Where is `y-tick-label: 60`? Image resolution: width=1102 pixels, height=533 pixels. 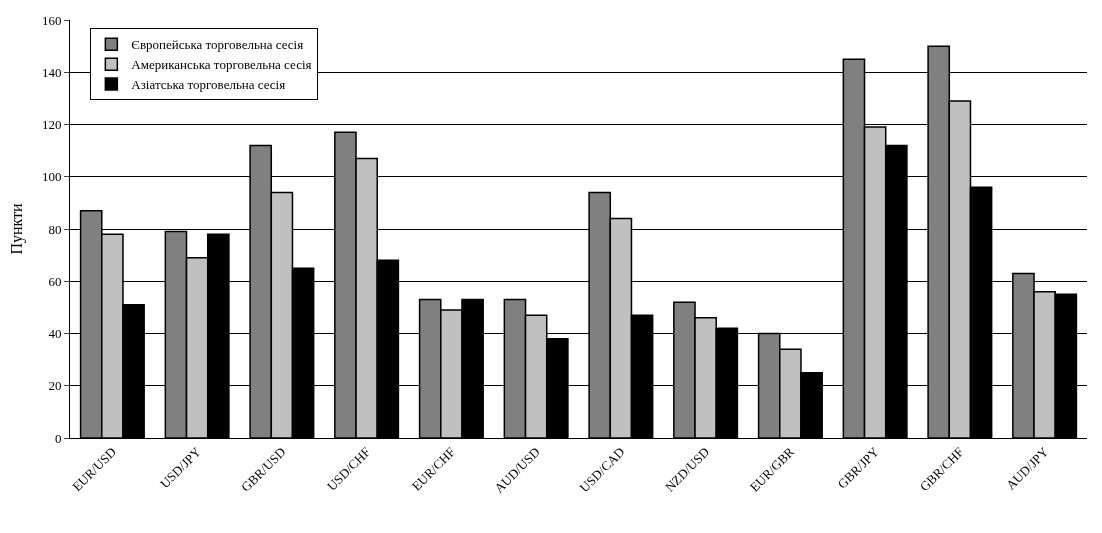 y-tick-label: 60 is located at coordinates (55, 281).